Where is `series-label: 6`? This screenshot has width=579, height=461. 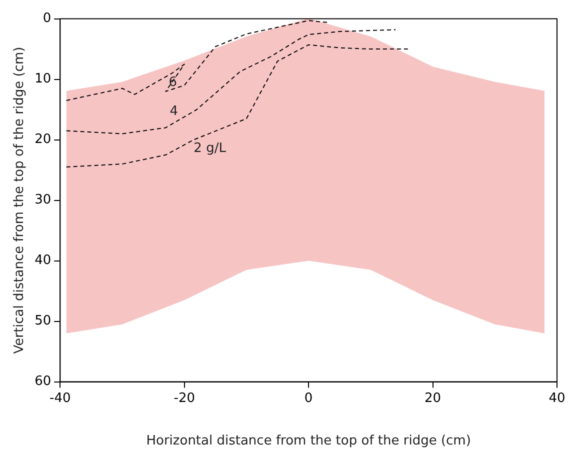 series-label: 6 is located at coordinates (173, 82).